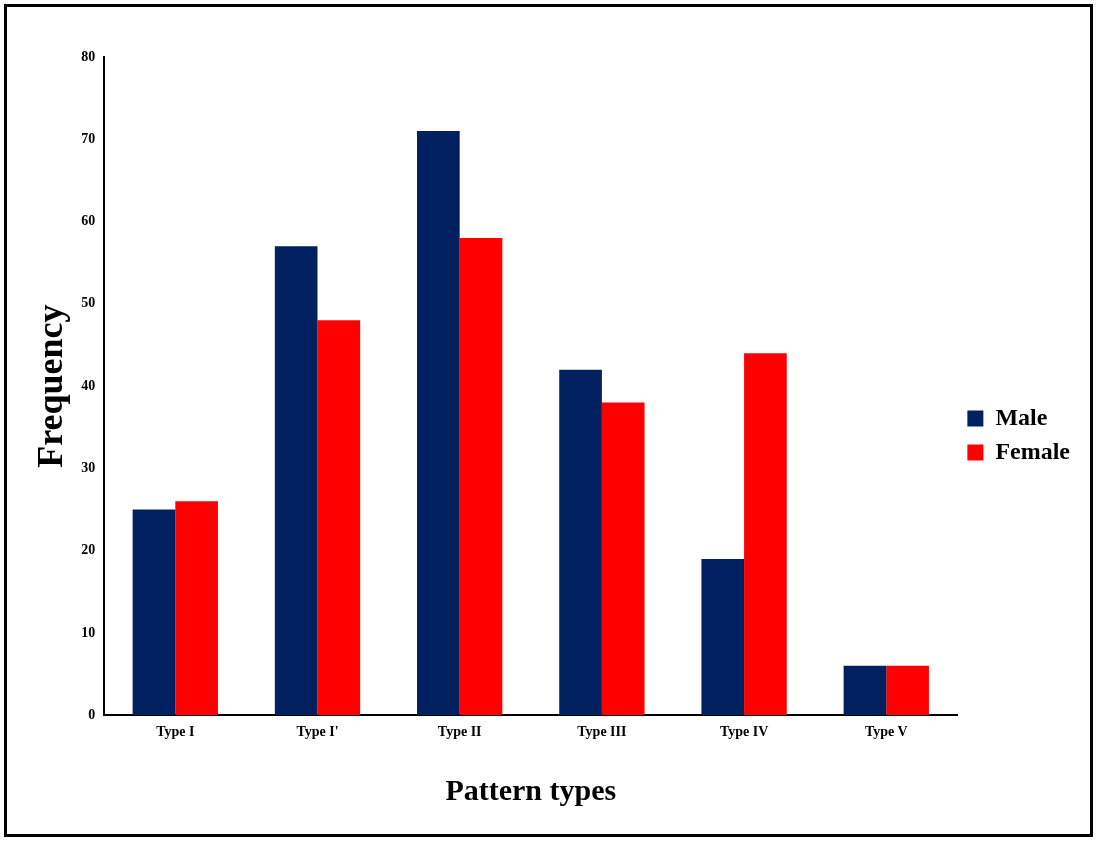 The image size is (1099, 843). What do you see at coordinates (88, 550) in the screenshot?
I see `y-tick-label: 20` at bounding box center [88, 550].